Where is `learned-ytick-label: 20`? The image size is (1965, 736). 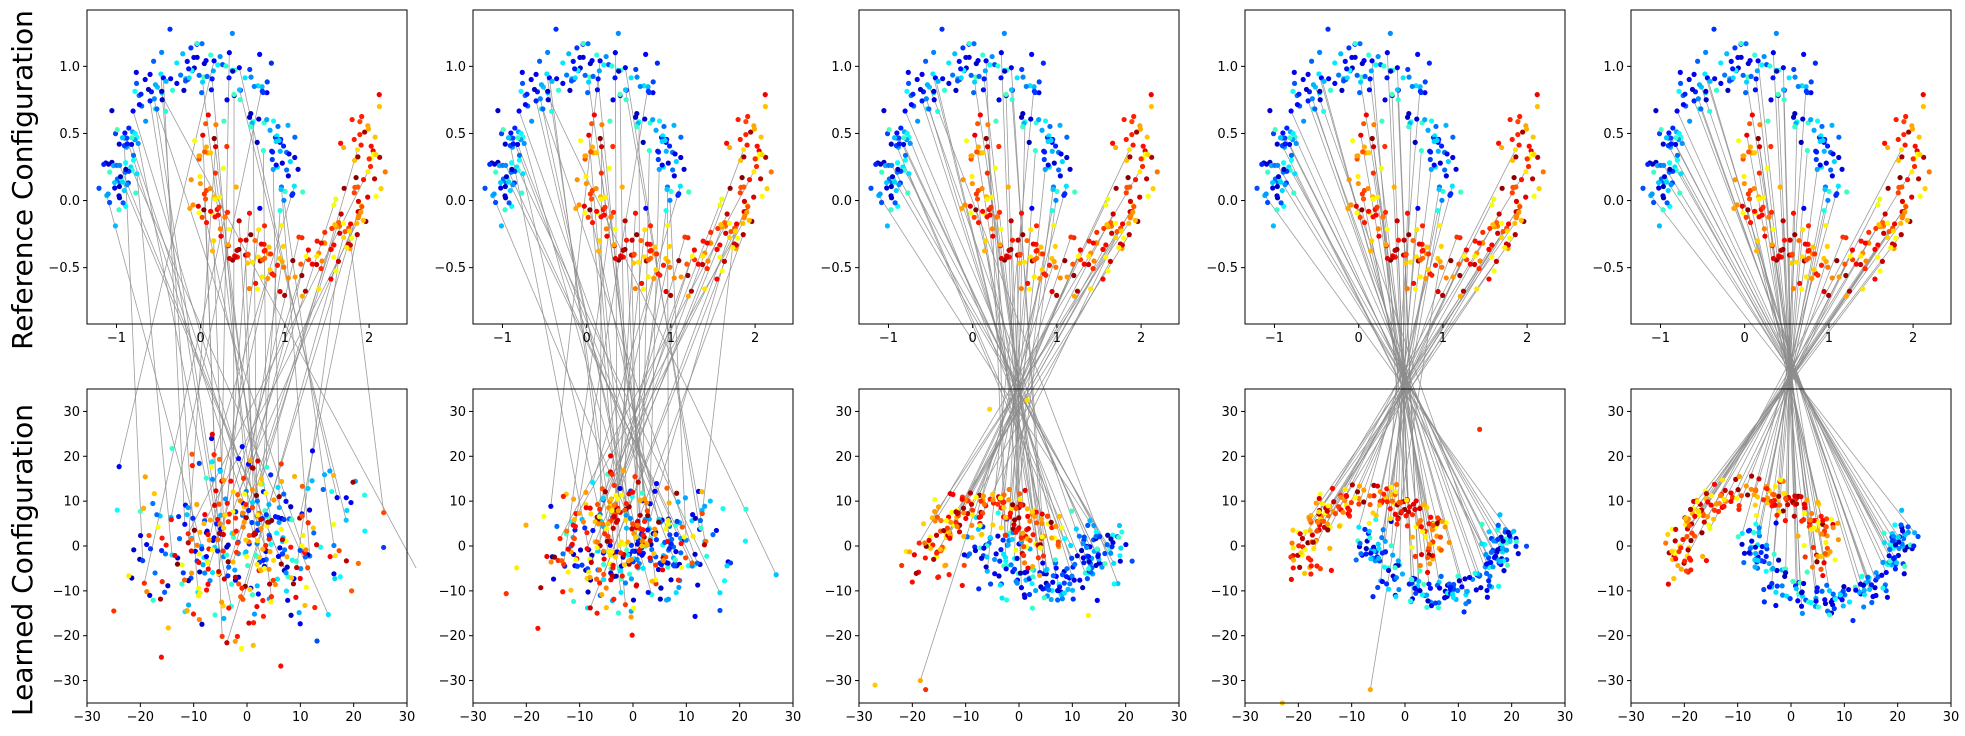 learned-ytick-label: 20 is located at coordinates (457, 457).